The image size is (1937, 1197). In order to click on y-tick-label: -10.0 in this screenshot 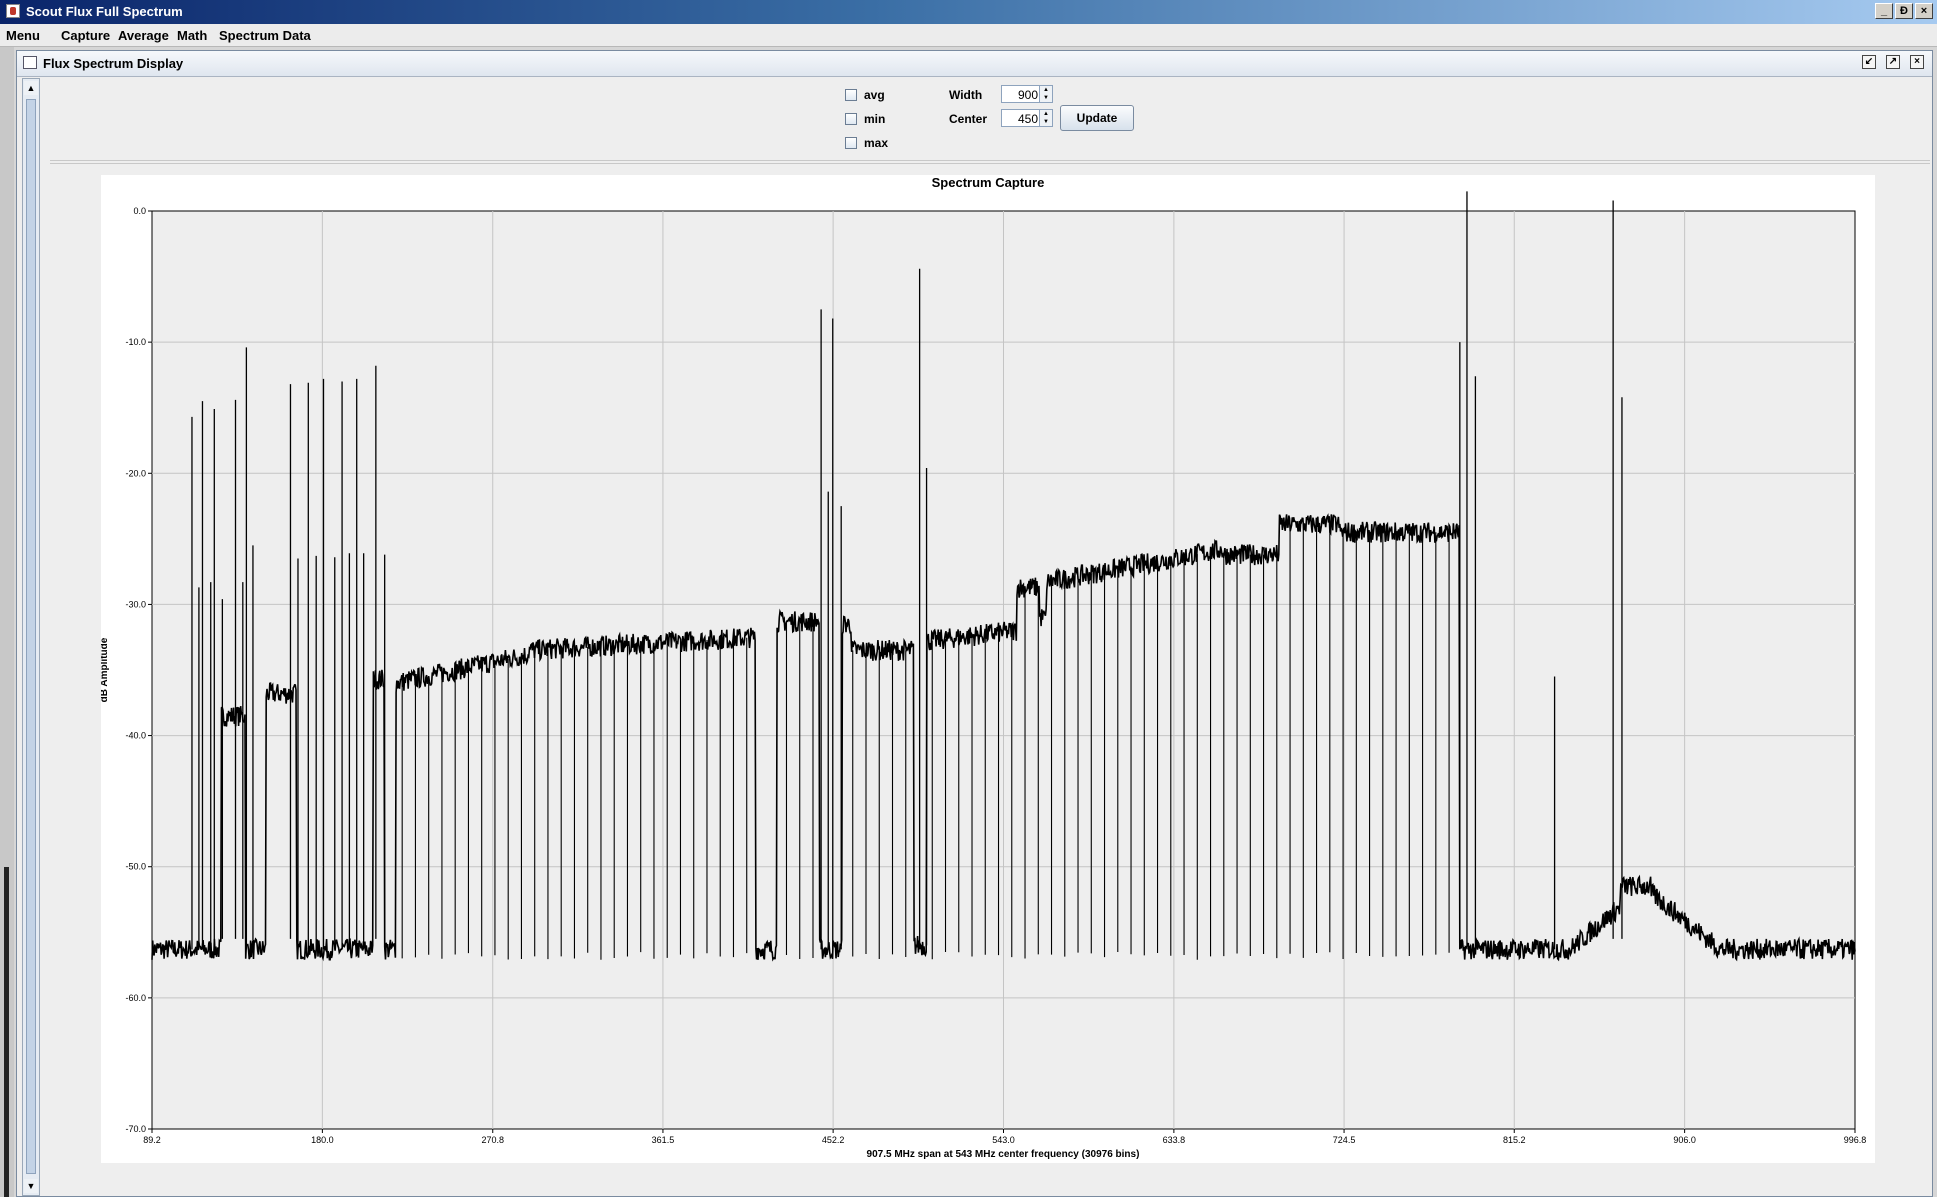, I will do `click(135, 342)`.